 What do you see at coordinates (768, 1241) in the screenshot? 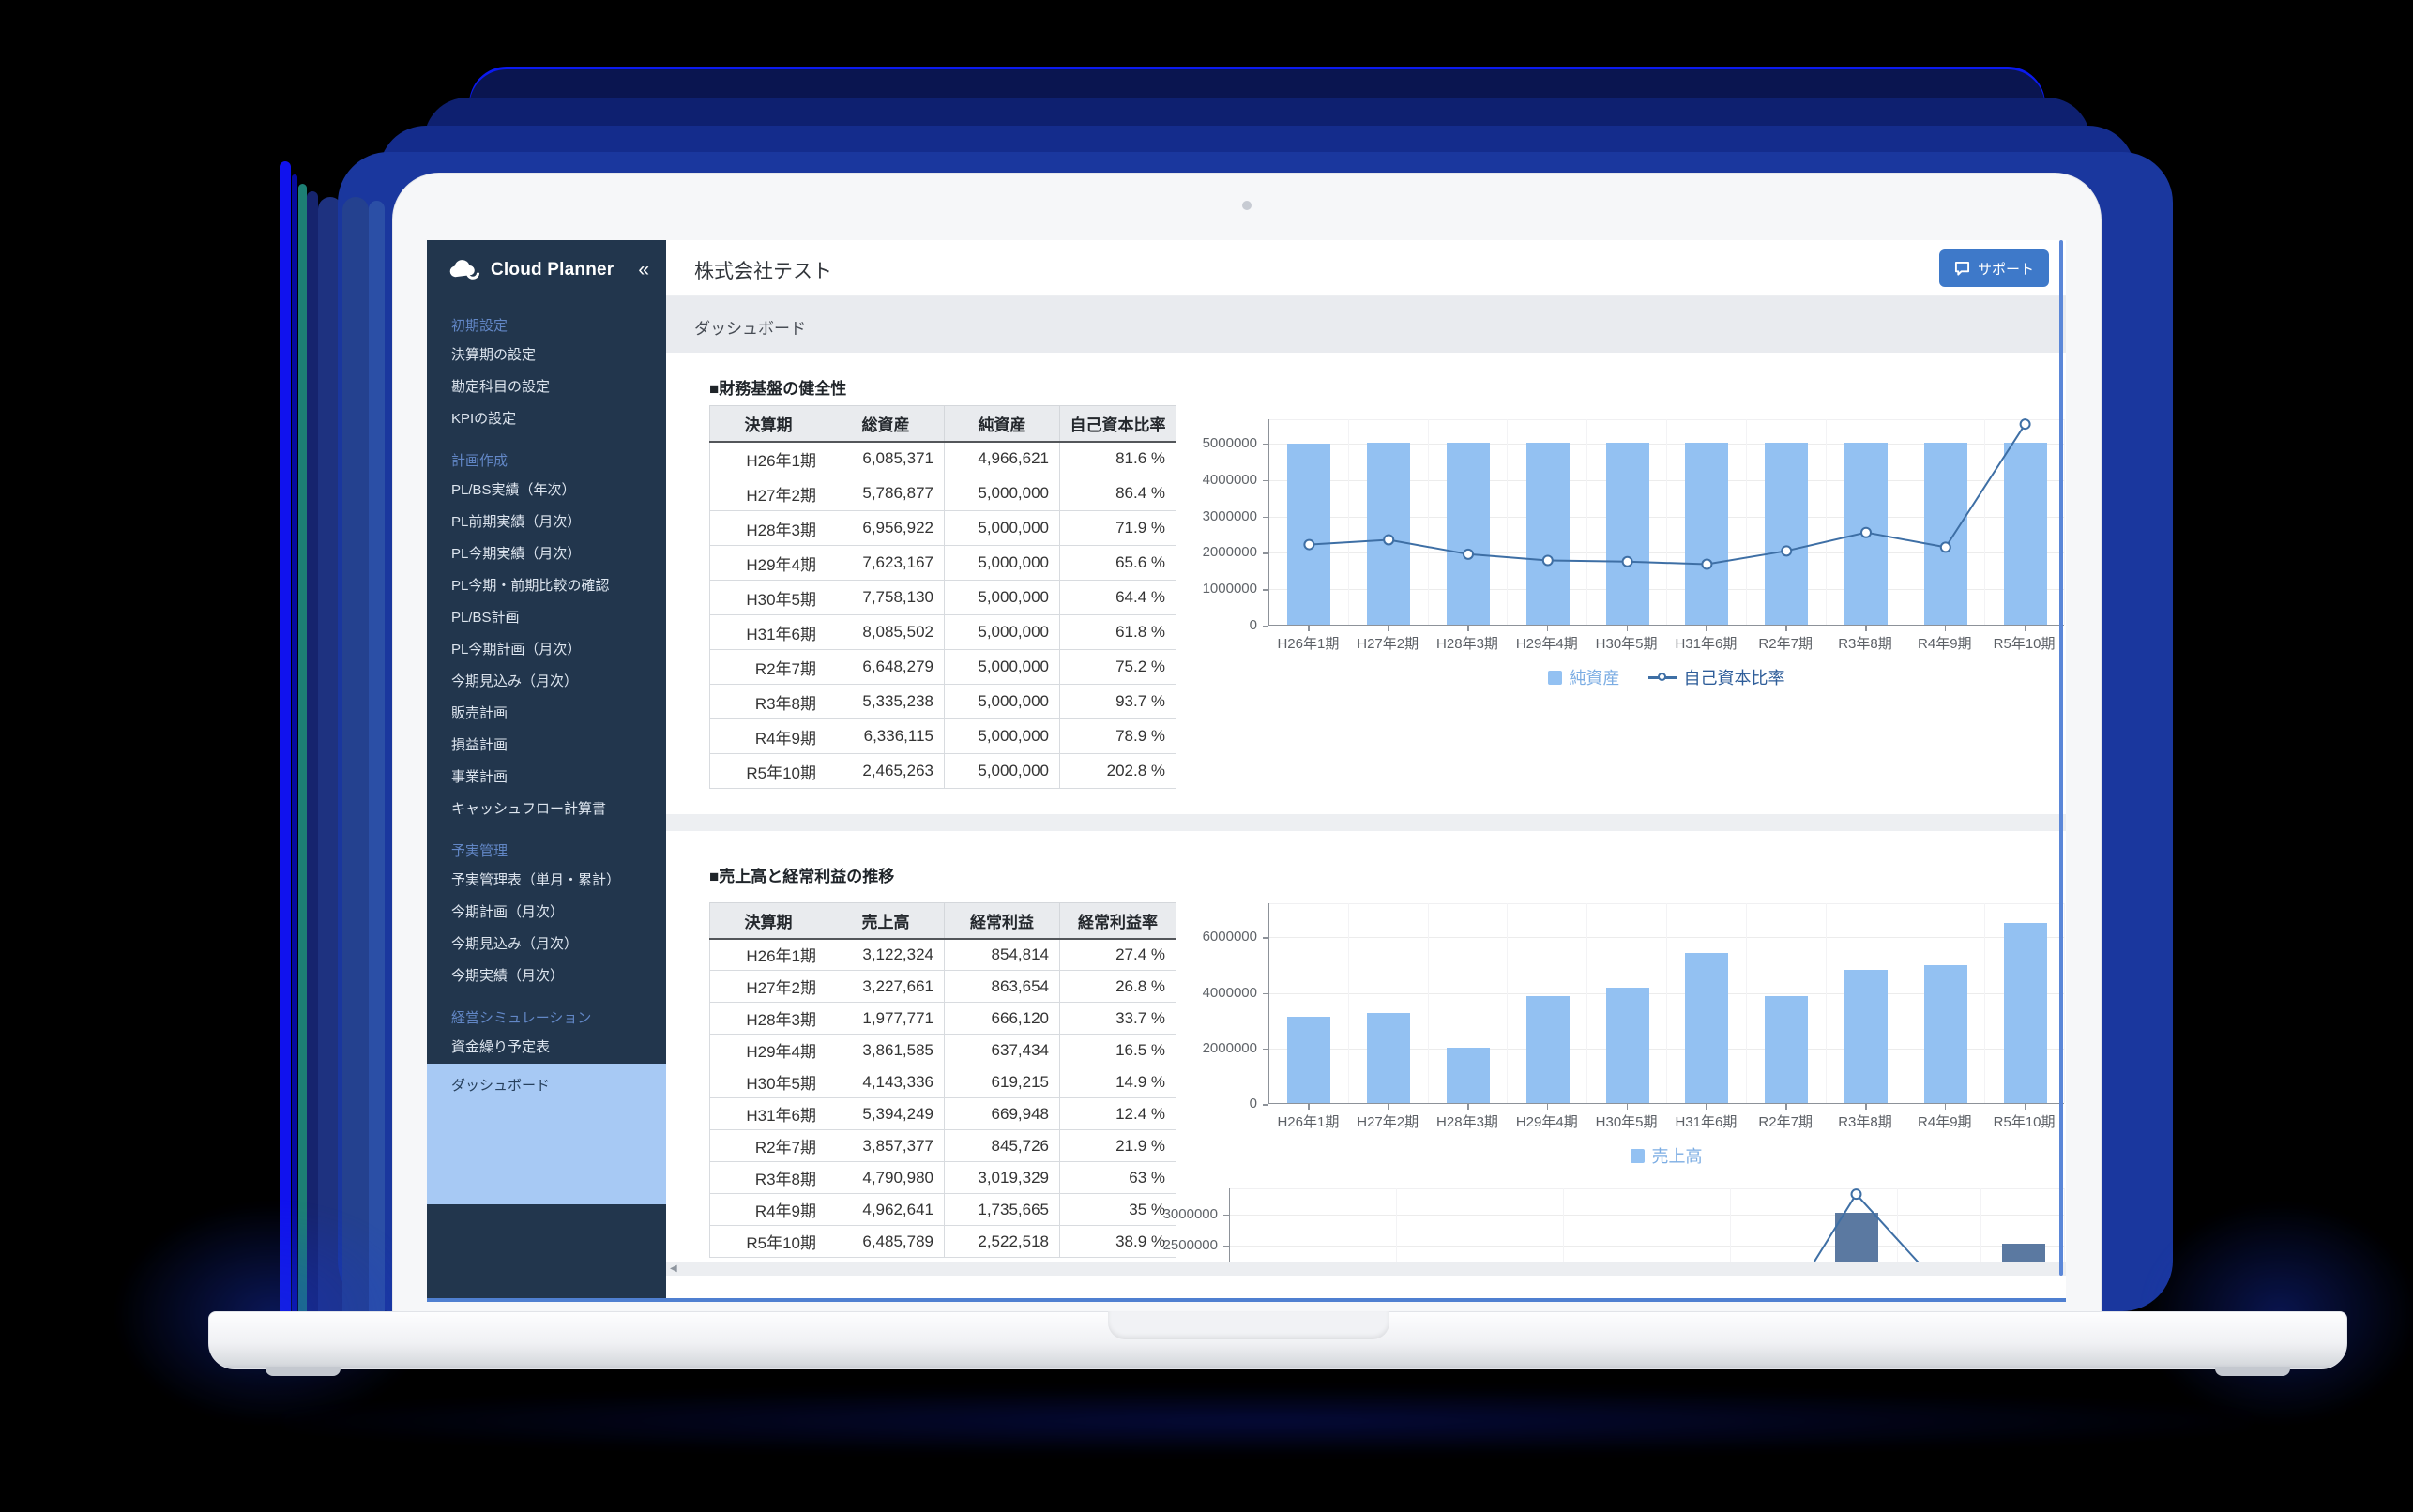
I see `table-cell: R5年10期` at bounding box center [768, 1241].